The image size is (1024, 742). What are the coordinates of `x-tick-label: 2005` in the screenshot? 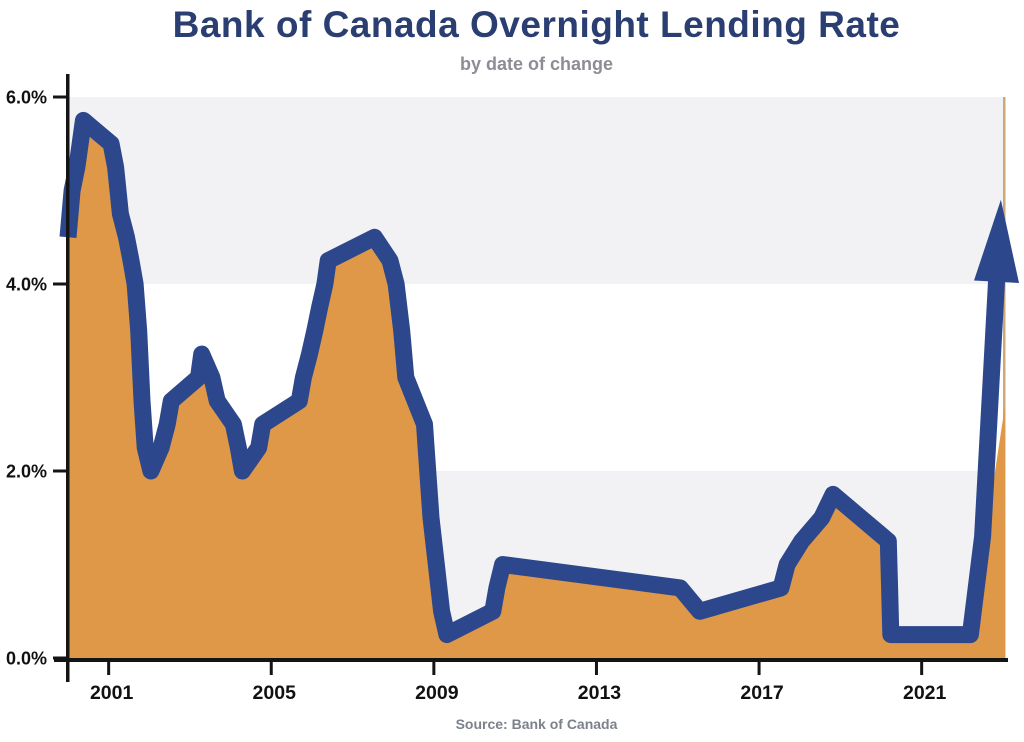 It's located at (275, 693).